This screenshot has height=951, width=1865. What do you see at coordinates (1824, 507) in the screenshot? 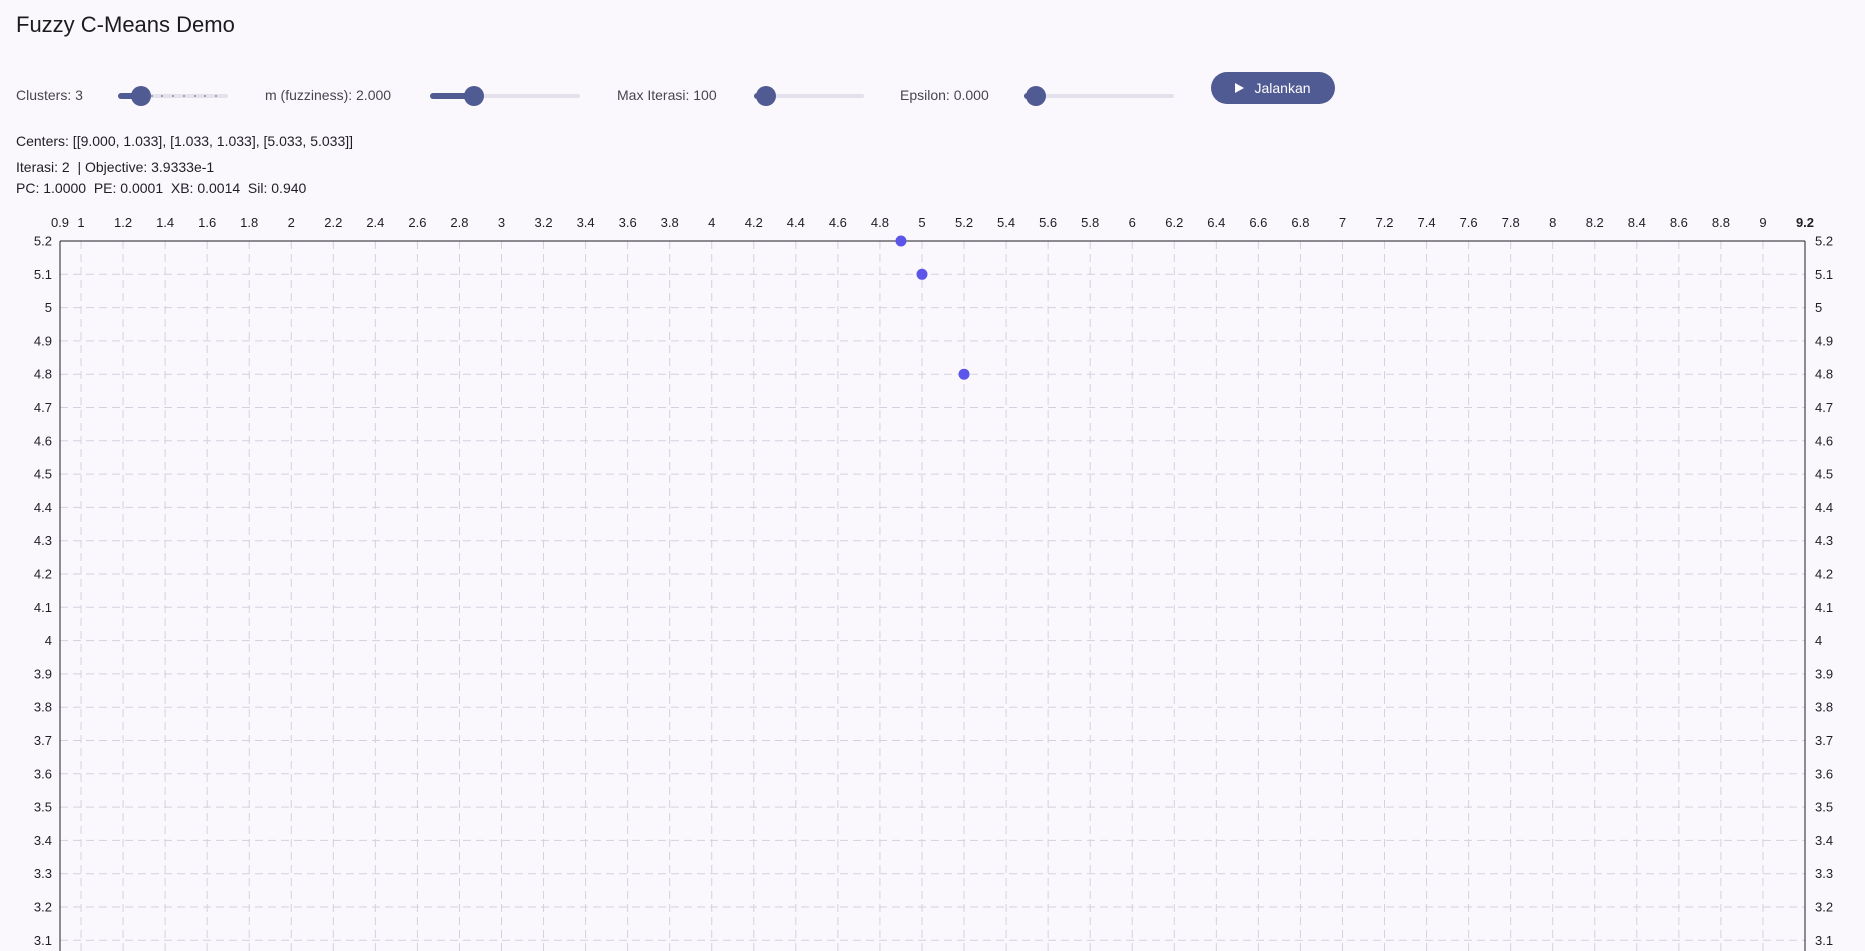
I see `y-tick-label-right: 4.4` at bounding box center [1824, 507].